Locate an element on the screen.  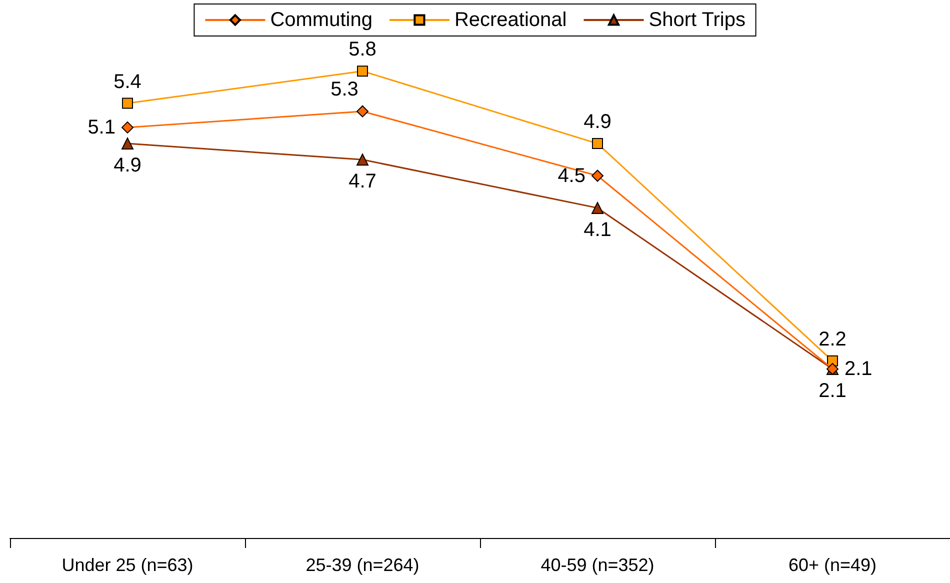
data-label: 4.7 is located at coordinates (362, 181).